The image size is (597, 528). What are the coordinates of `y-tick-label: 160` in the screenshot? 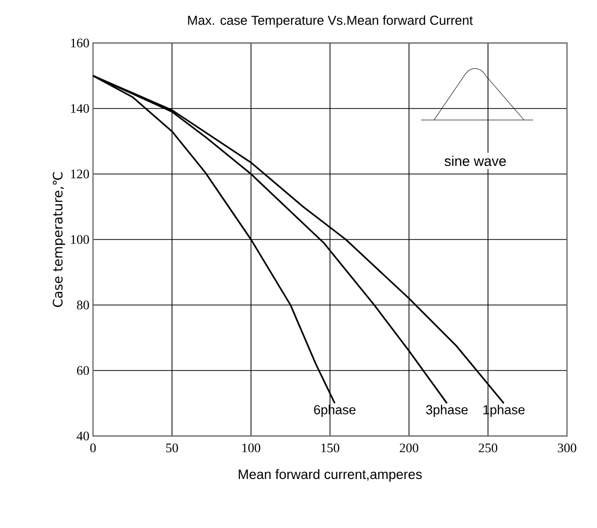 It's located at (80, 43).